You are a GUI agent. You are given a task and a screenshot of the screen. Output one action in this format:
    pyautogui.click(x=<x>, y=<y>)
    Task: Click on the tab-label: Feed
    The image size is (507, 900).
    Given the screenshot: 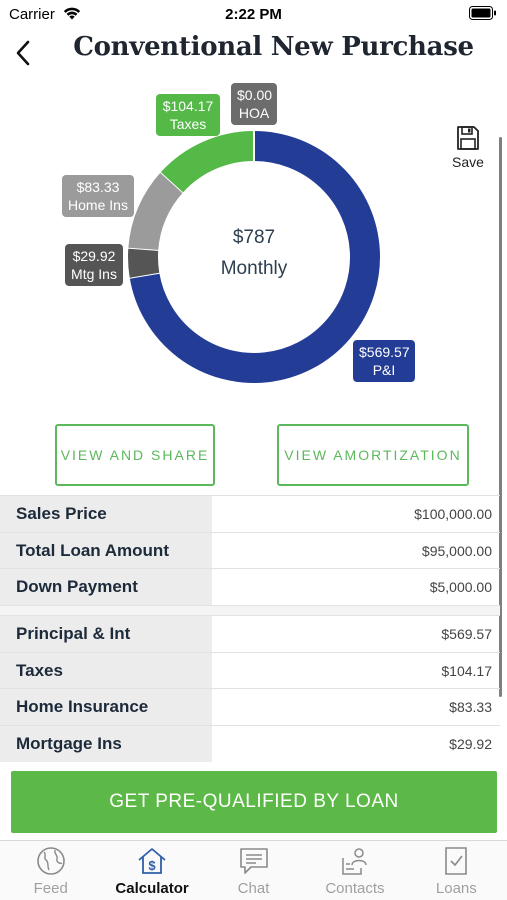 What is the action you would take?
    pyautogui.click(x=50, y=888)
    